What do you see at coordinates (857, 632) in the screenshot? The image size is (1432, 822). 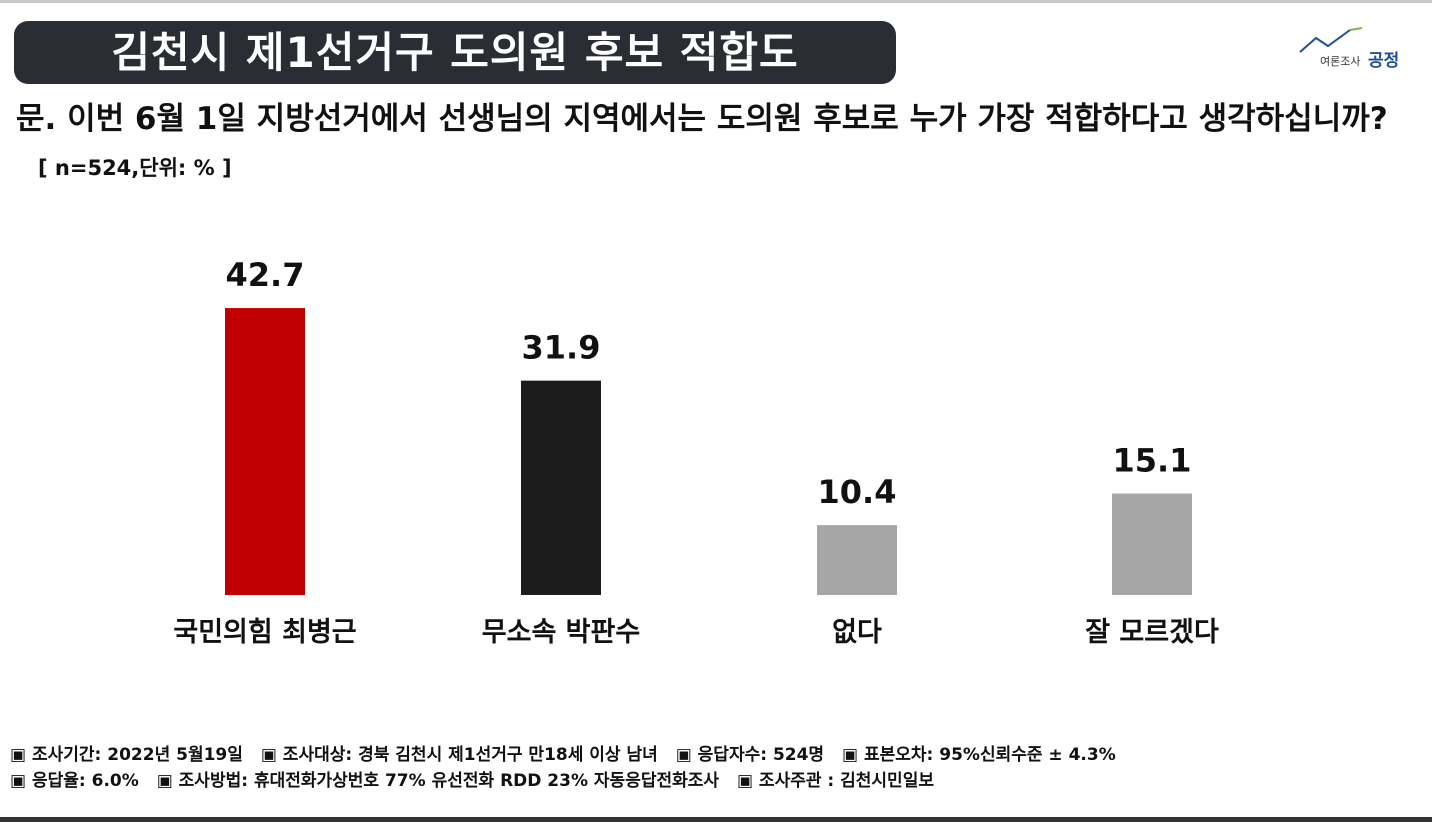 I see `category-label-3: 없다` at bounding box center [857, 632].